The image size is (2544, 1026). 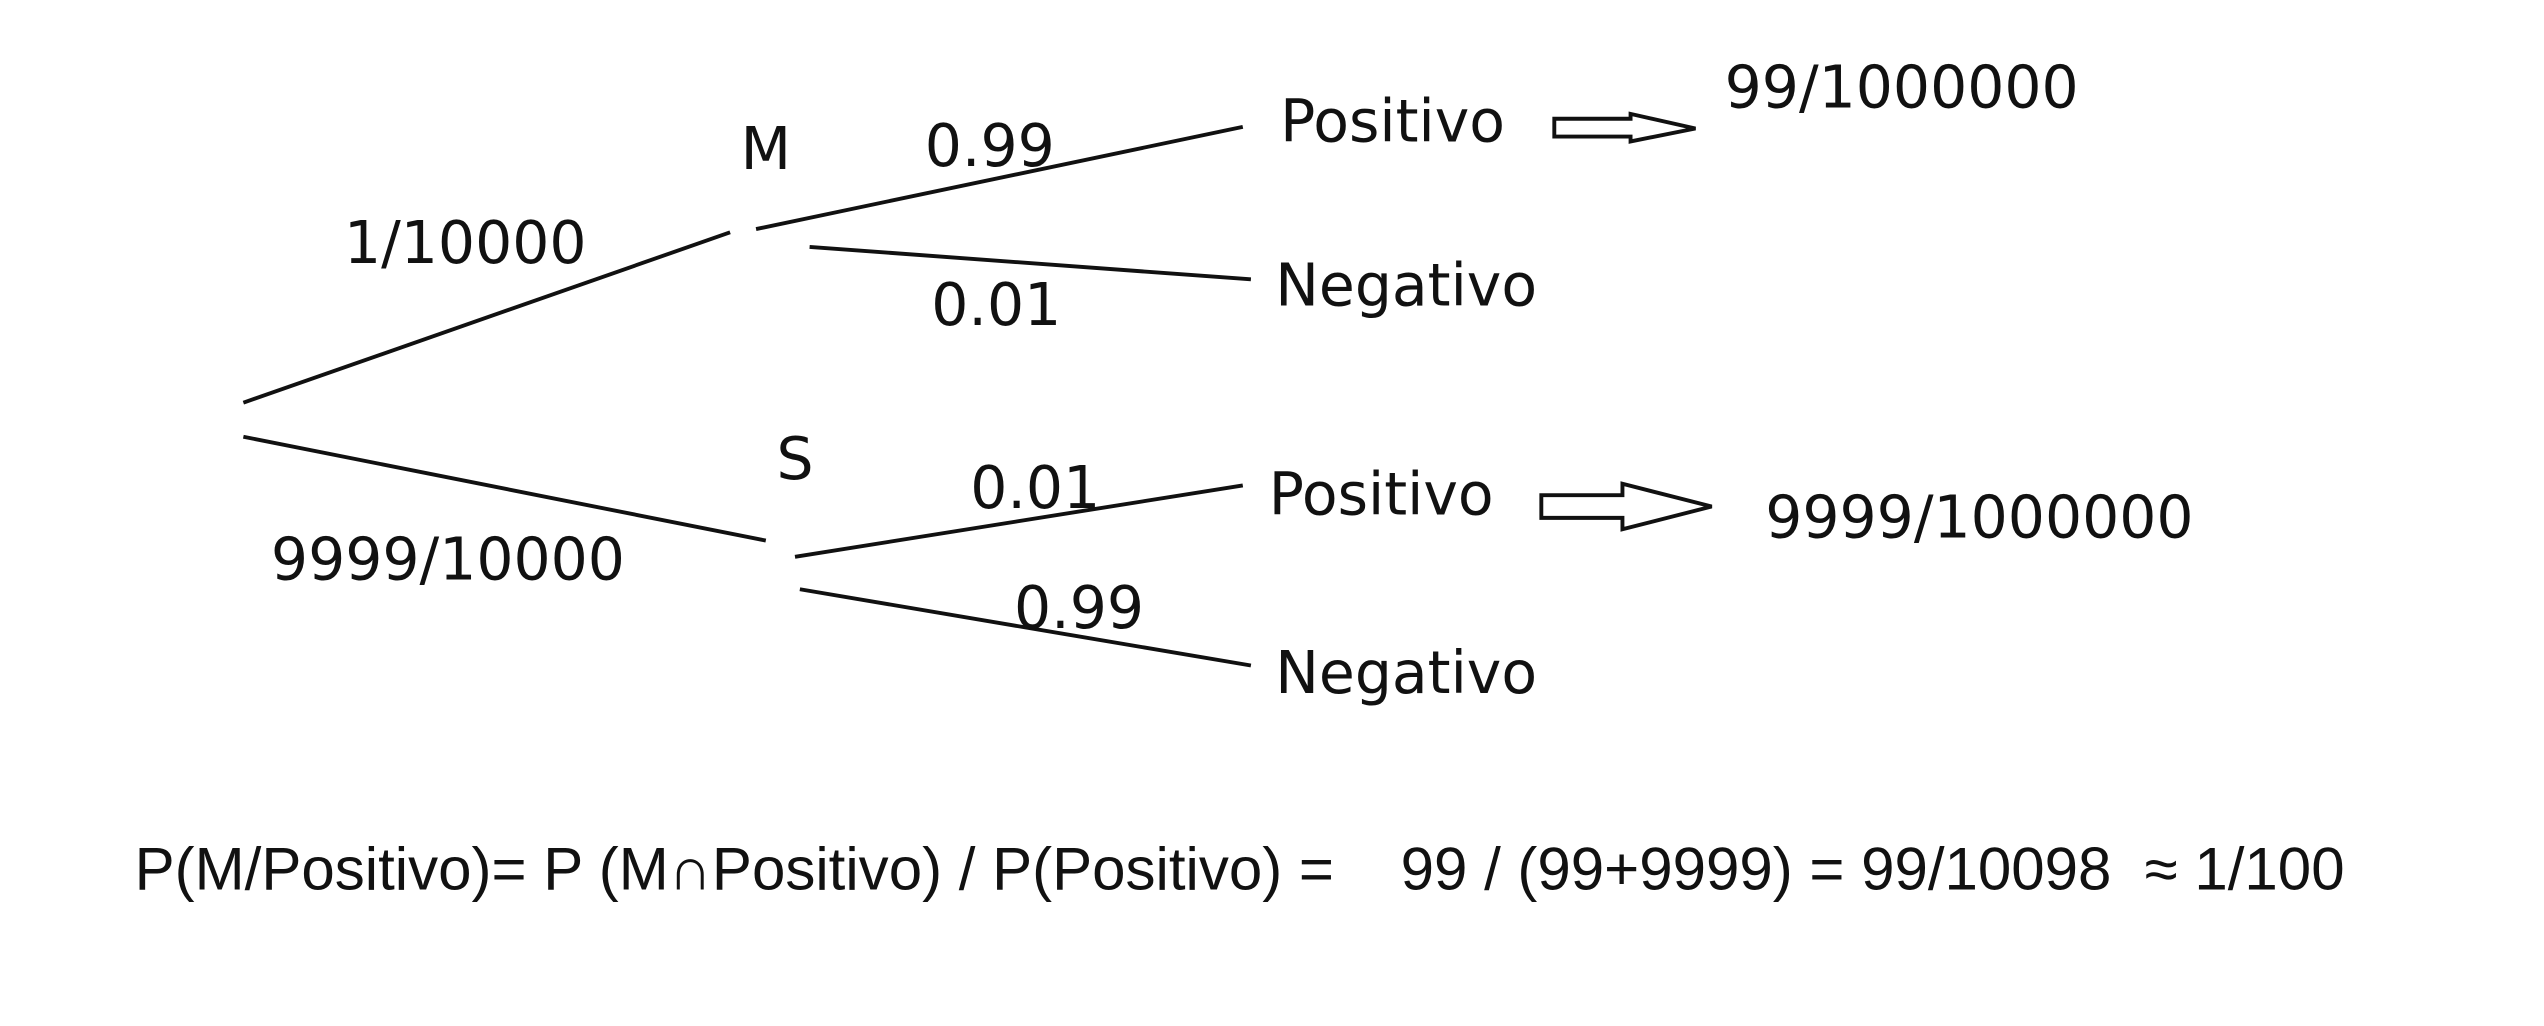 I want to click on outcome-result: 99/1000000, so click(x=1902, y=87).